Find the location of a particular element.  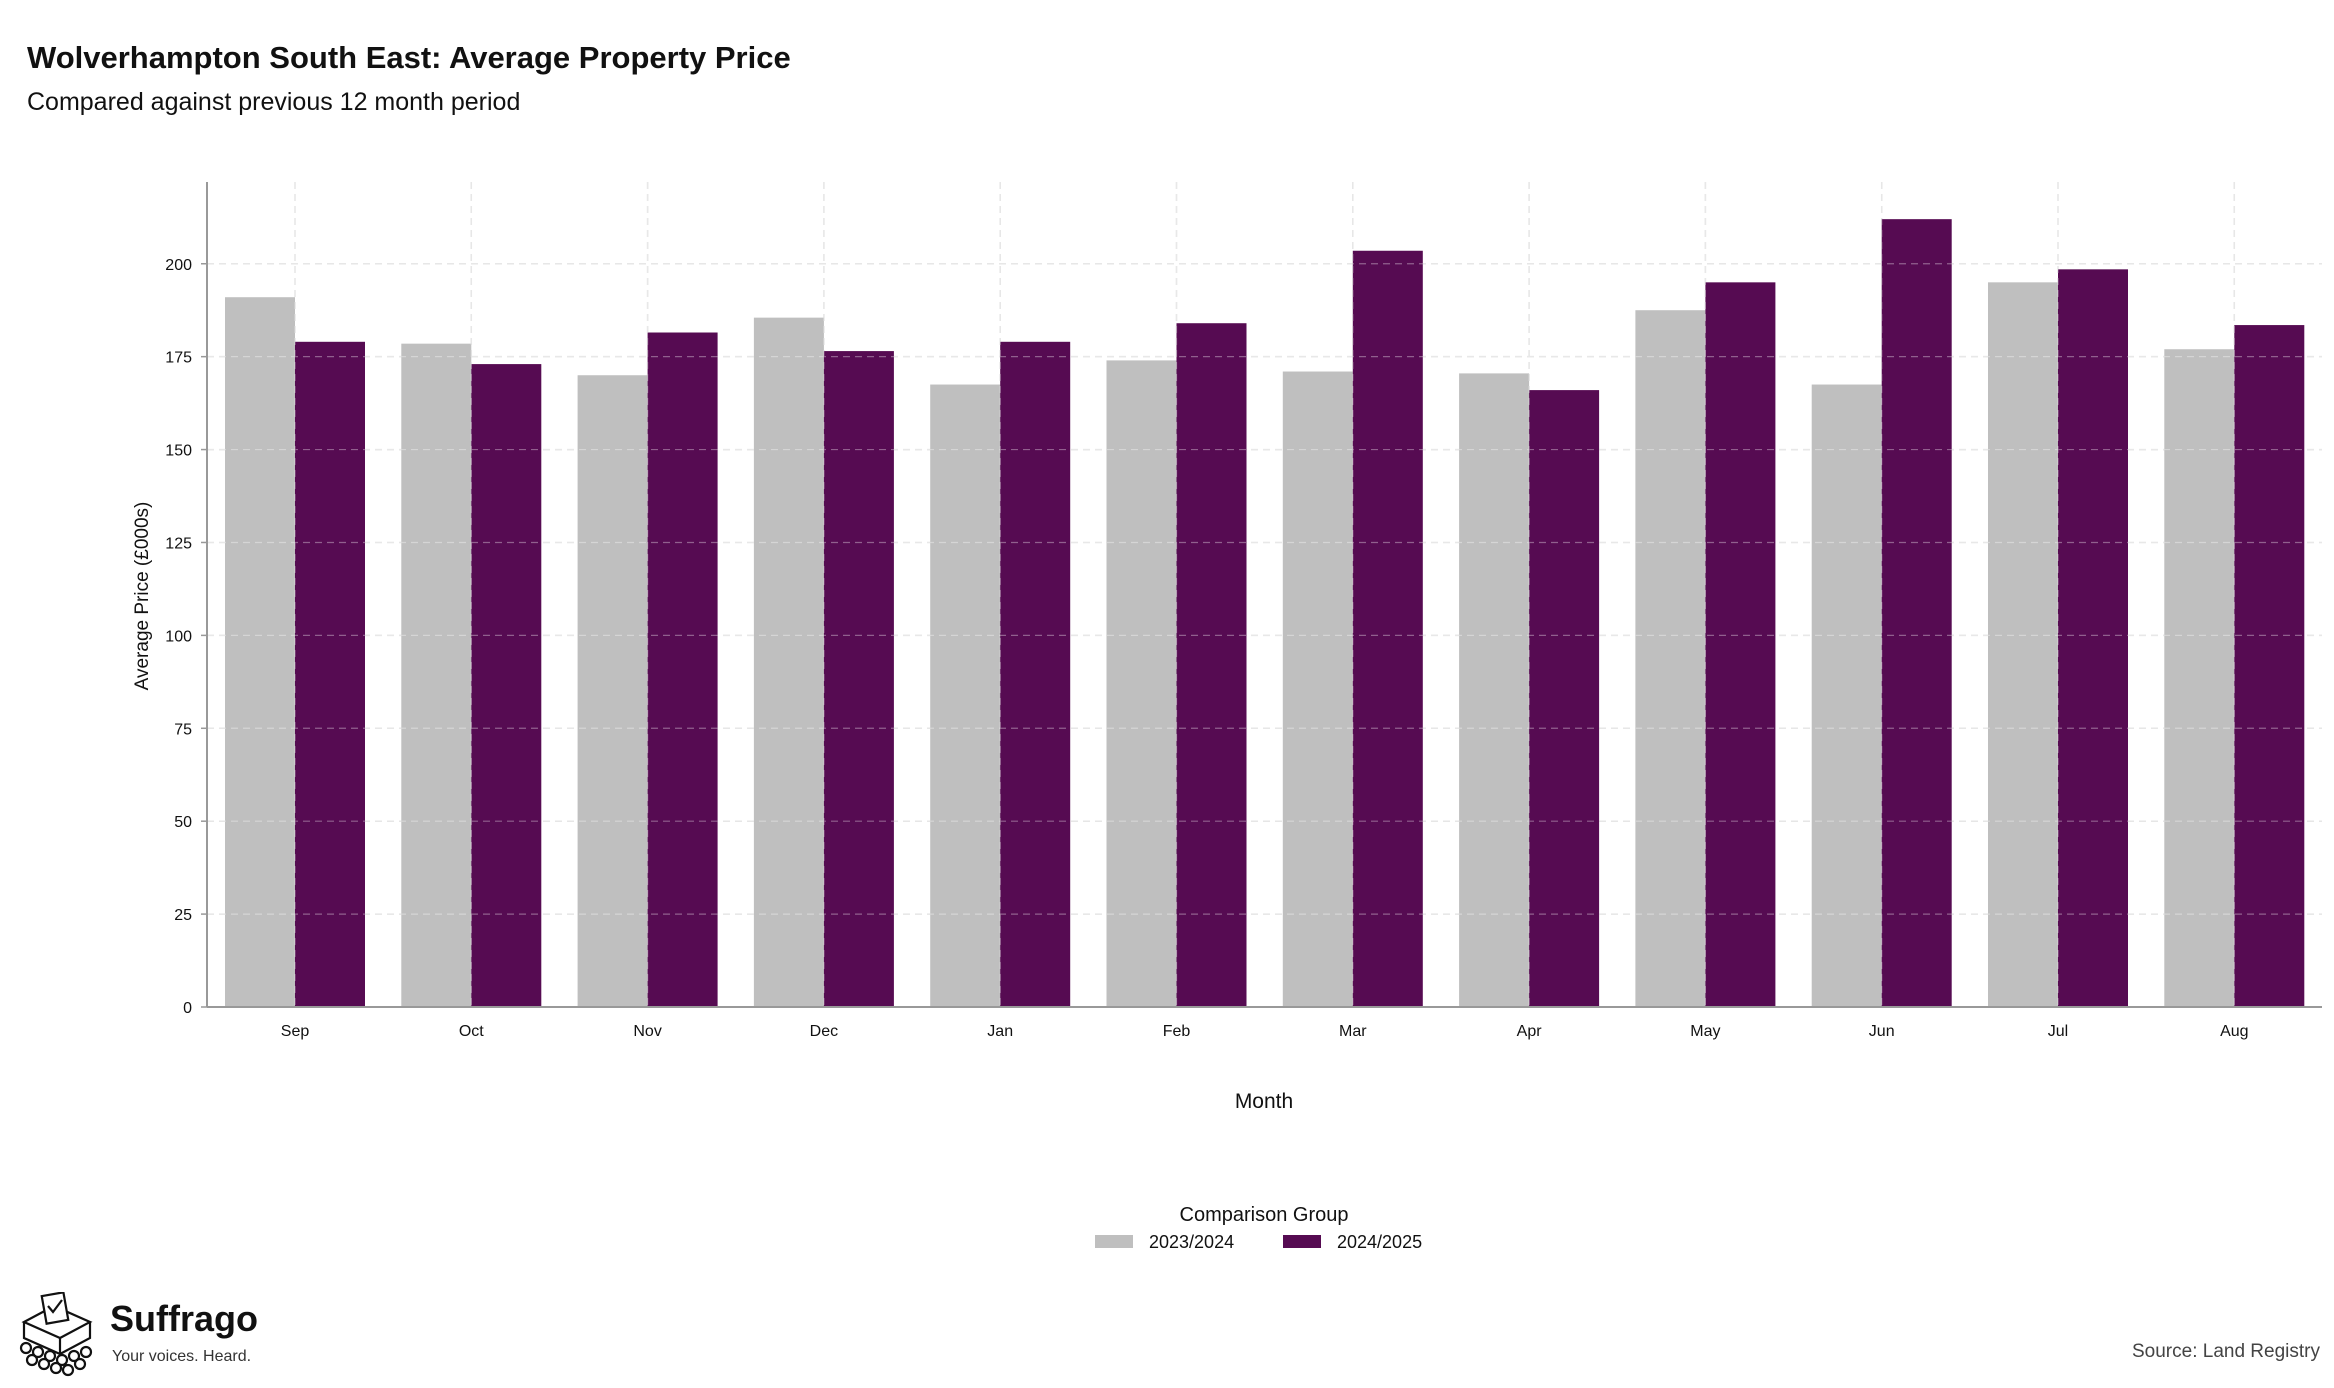

bar-2024-2025-dec is located at coordinates (858, 679).